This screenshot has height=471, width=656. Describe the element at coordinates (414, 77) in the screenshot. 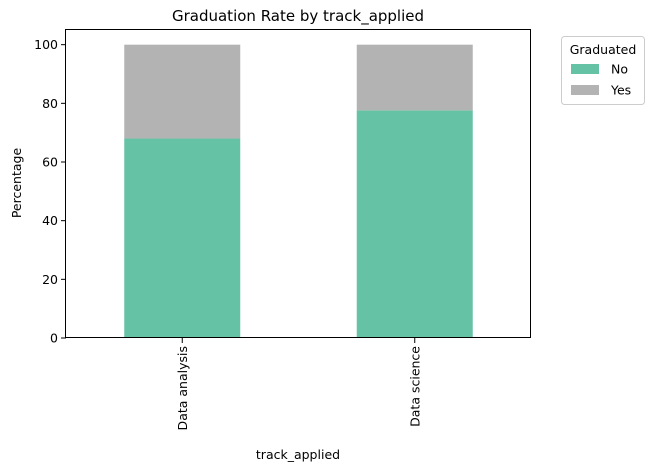

I see `bar-yes-data-science` at that location.